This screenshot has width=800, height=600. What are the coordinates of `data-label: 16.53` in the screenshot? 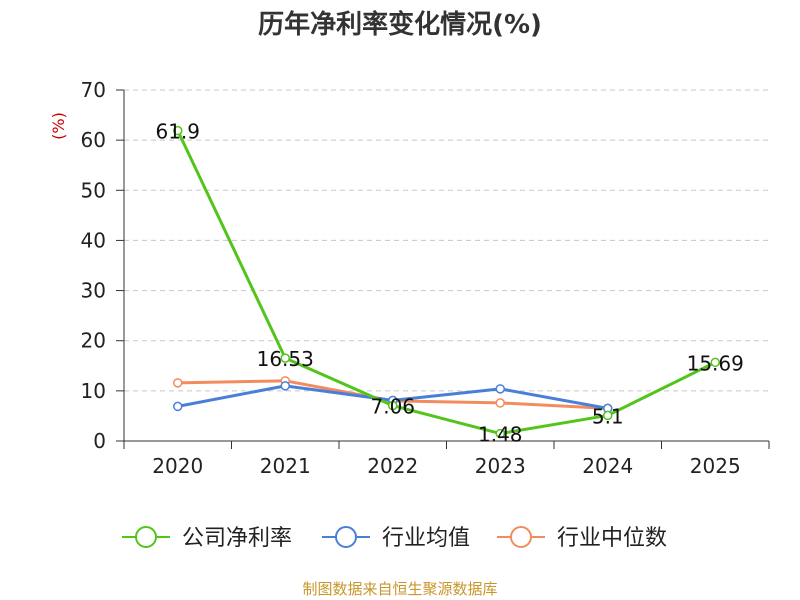 It's located at (285, 359).